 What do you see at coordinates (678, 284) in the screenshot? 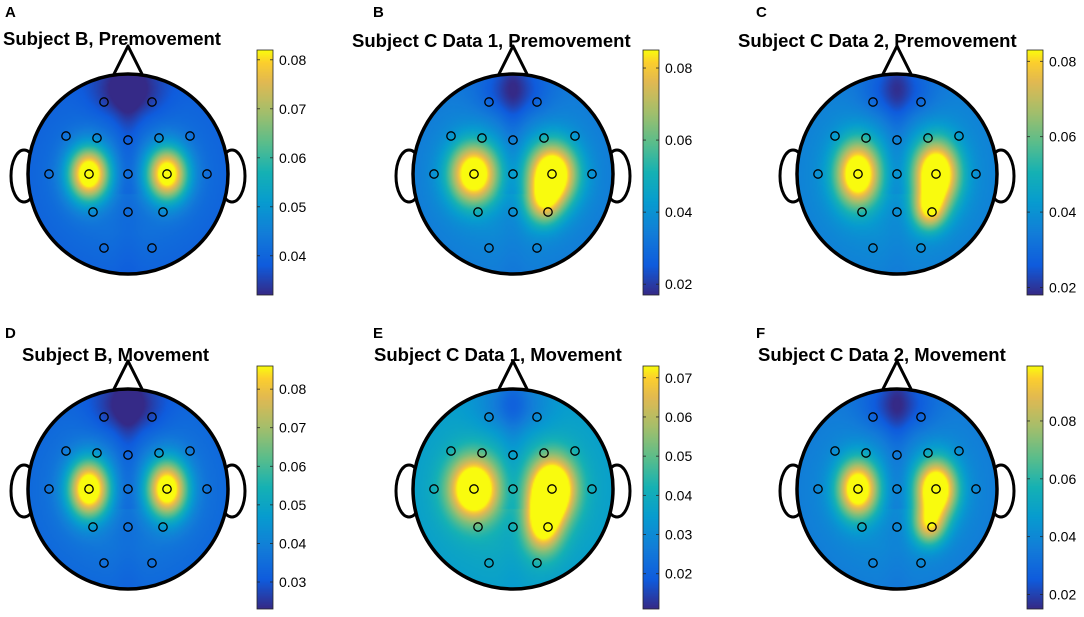
I see `colorbar-tick-label-b-0: 0.02` at bounding box center [678, 284].